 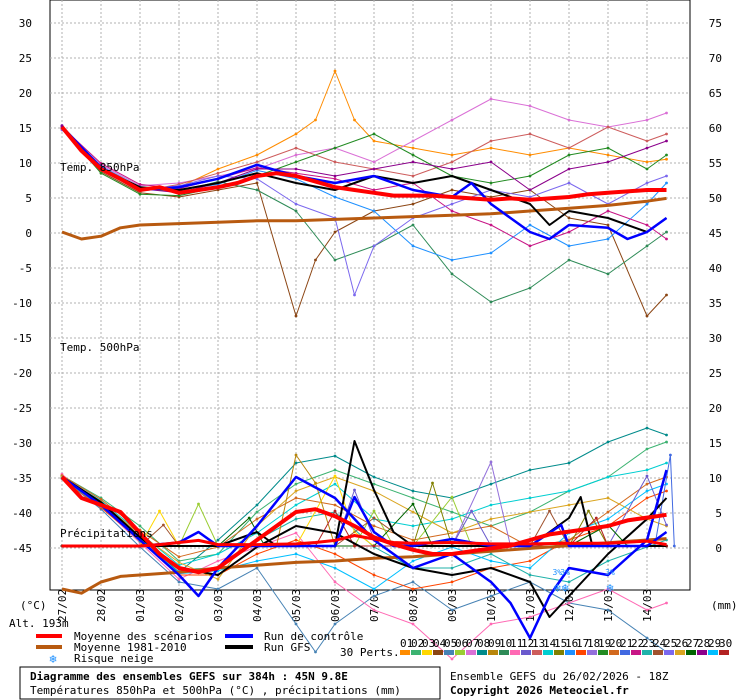 What do you see at coordinates (593, 643) in the screenshot?
I see `pert-number: 18` at bounding box center [593, 643].